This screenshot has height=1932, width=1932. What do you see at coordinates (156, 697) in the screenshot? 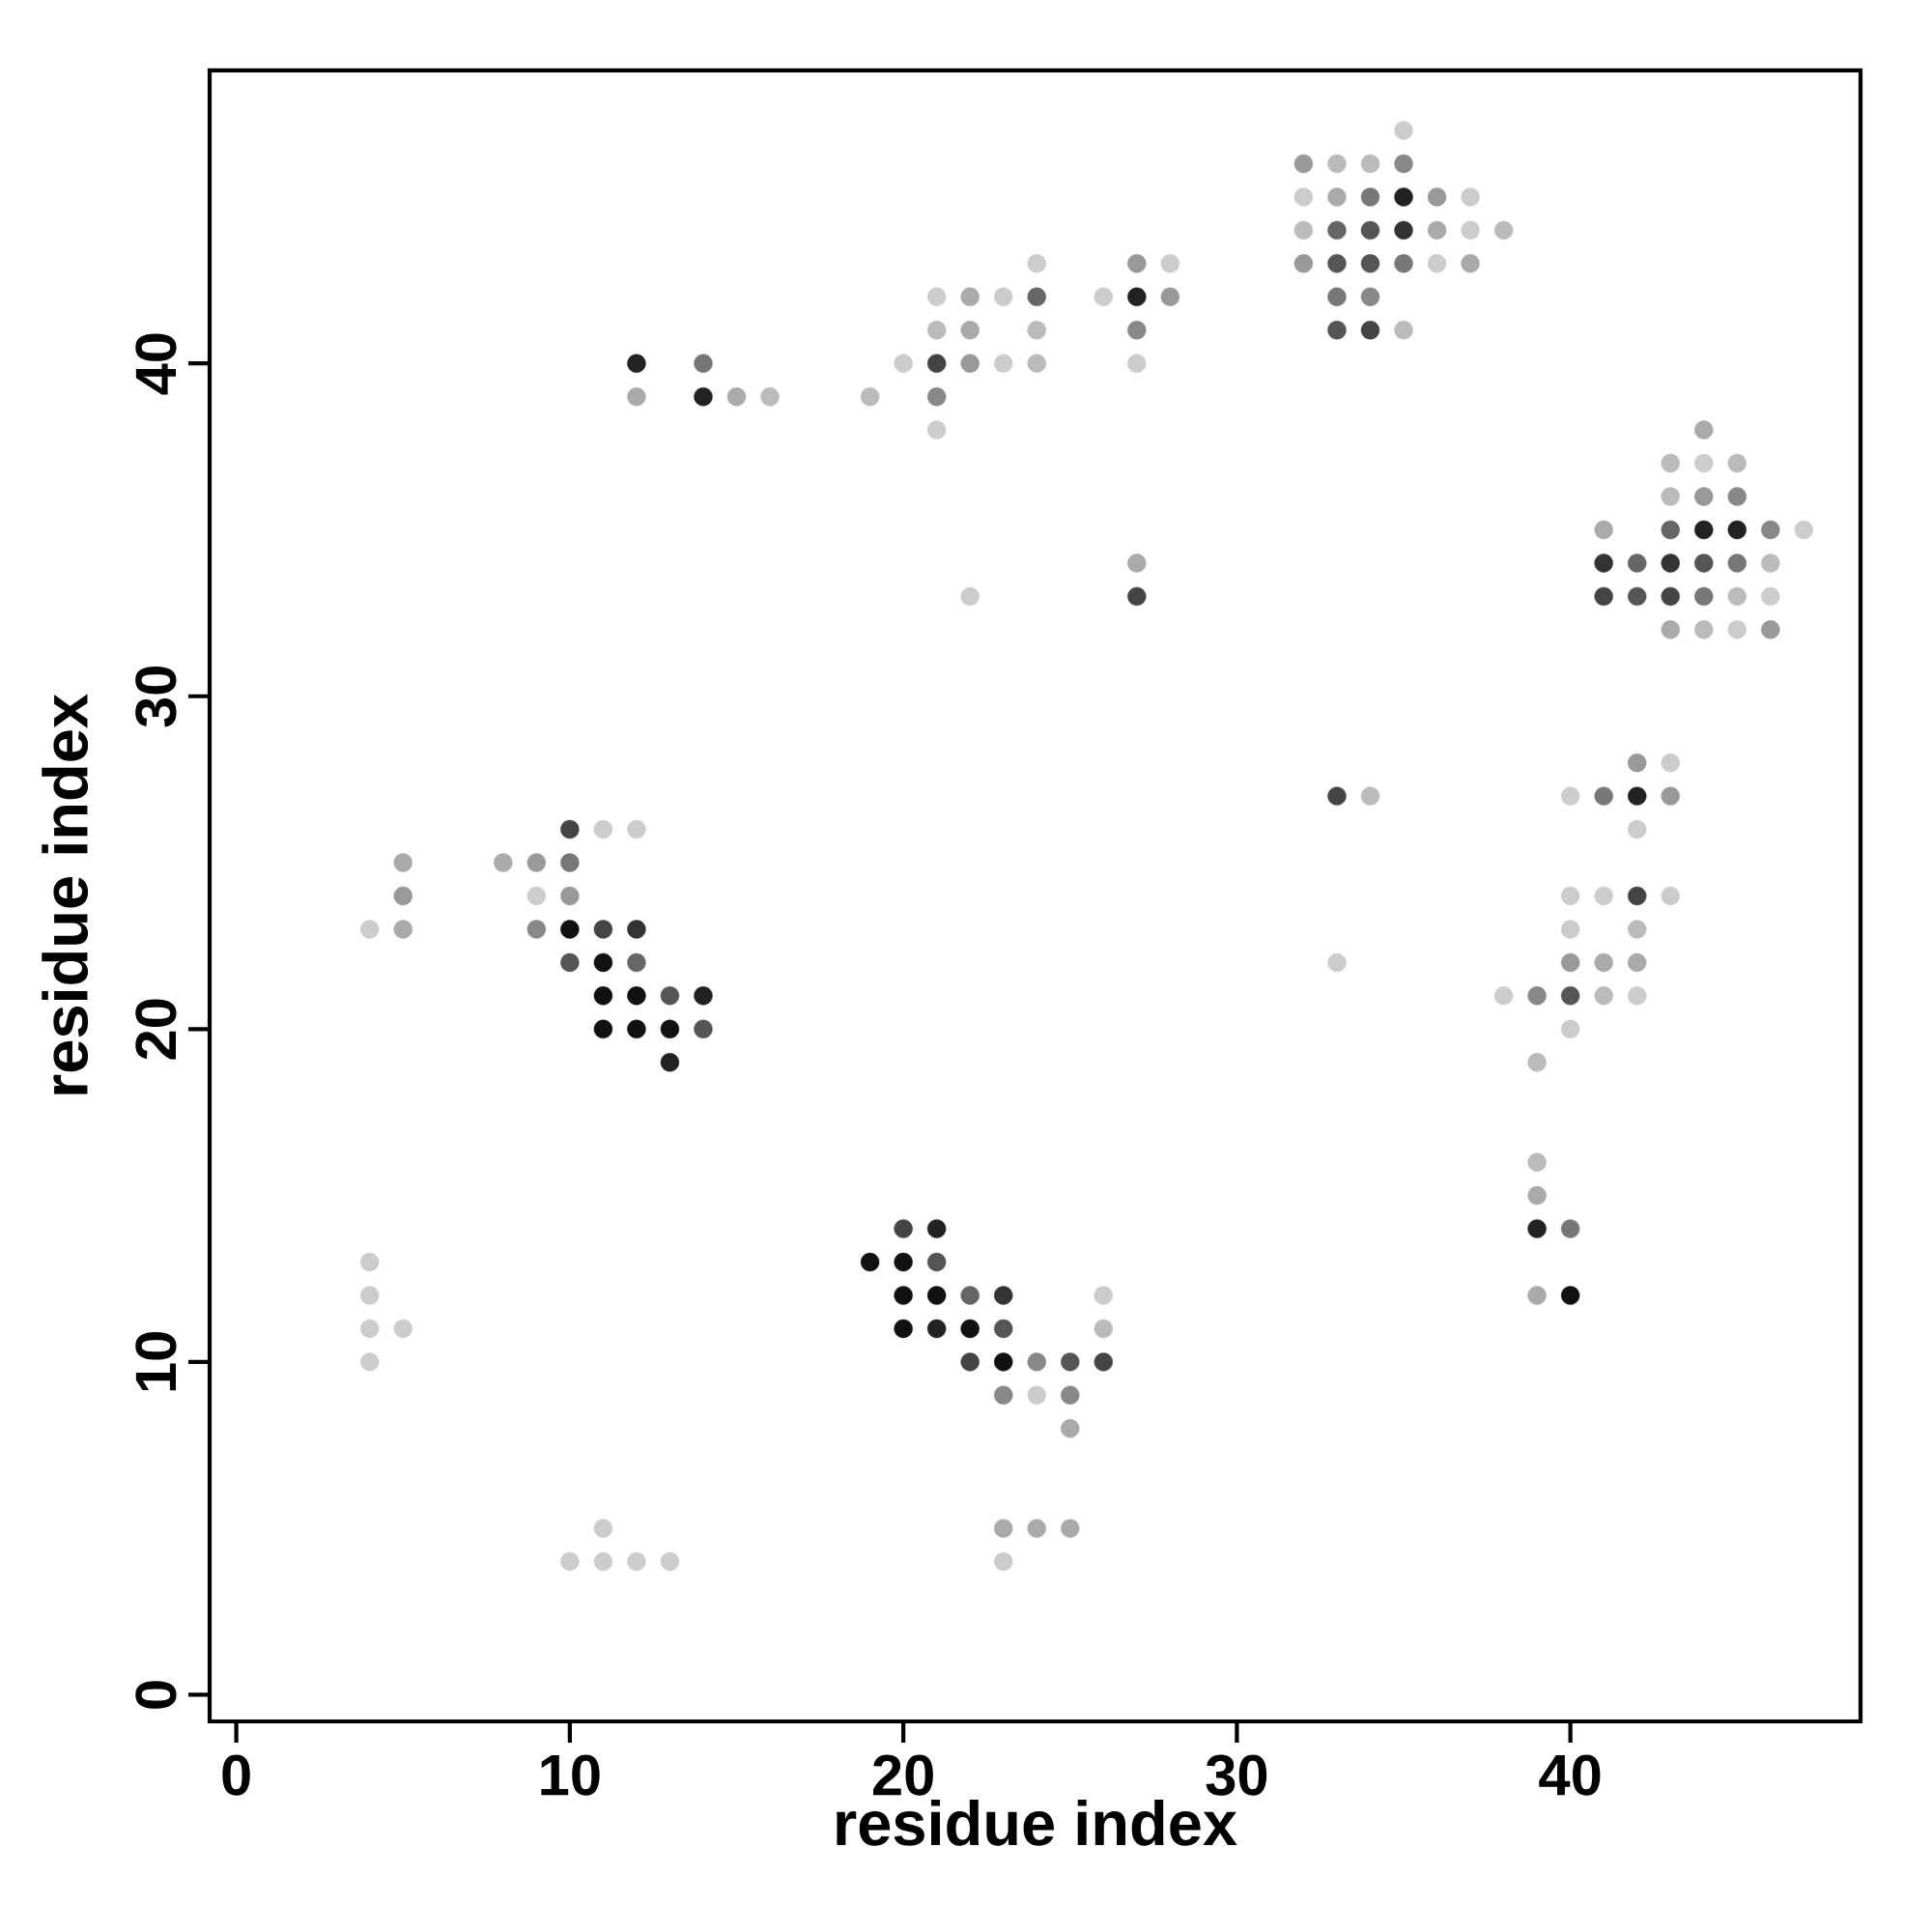
I see `y-tick-label: 30` at bounding box center [156, 697].